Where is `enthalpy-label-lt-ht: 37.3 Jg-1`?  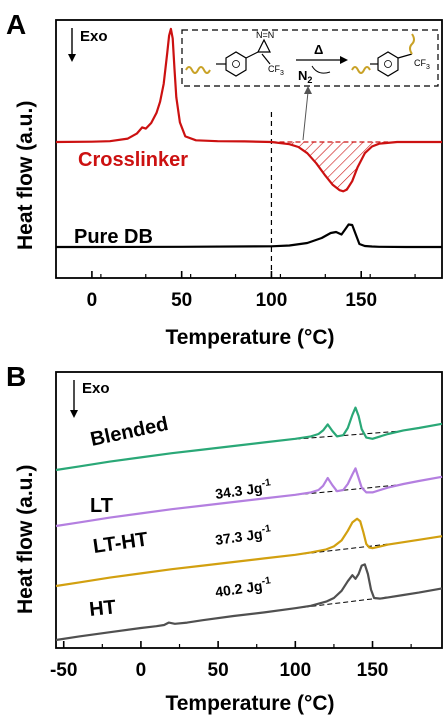 enthalpy-label-lt-ht: 37.3 Jg-1 is located at coordinates (243, 535).